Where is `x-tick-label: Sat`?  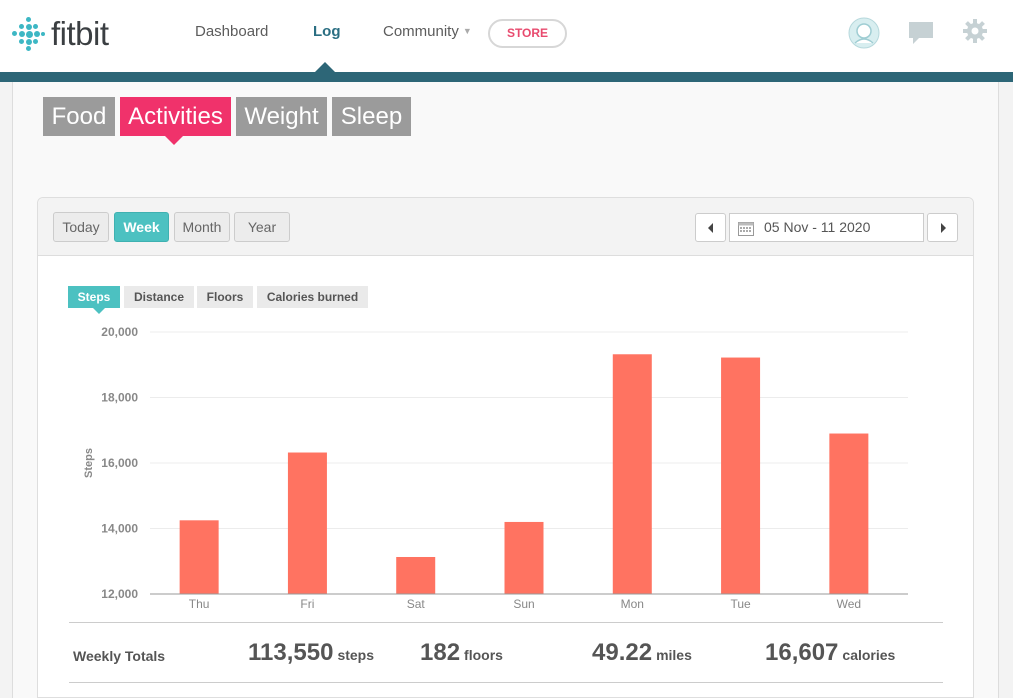
x-tick-label: Sat is located at coordinates (416, 604).